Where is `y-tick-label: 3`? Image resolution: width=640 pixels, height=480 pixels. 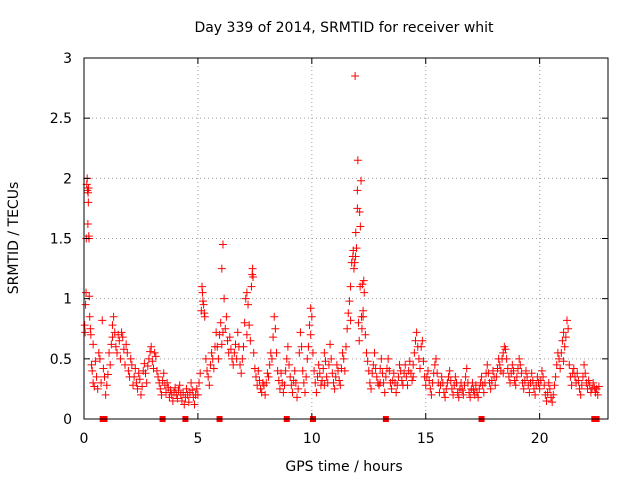 y-tick-label: 3 is located at coordinates (67, 59).